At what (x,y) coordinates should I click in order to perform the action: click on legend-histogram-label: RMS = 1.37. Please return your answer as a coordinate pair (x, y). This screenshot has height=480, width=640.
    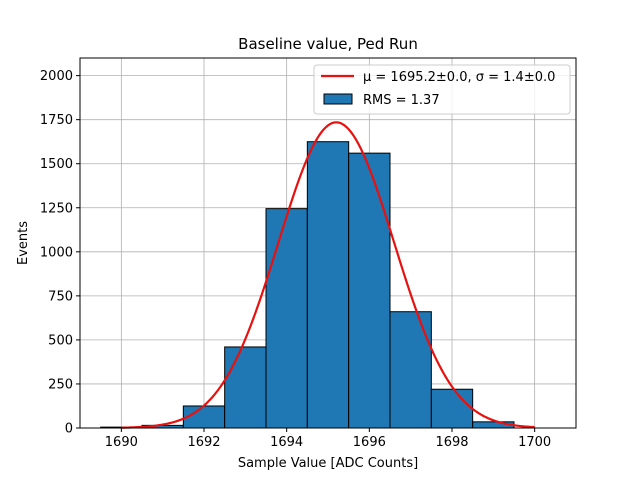
    Looking at the image, I should click on (401, 100).